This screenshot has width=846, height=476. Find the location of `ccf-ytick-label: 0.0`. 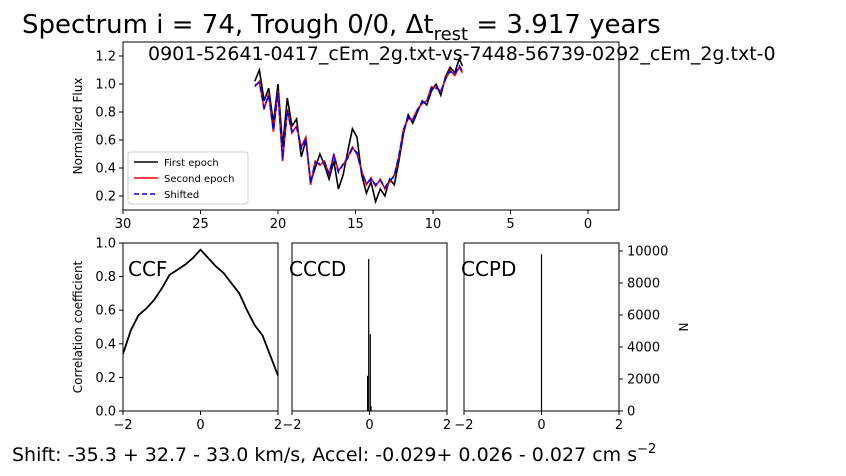

ccf-ytick-label: 0.0 is located at coordinates (105, 412).